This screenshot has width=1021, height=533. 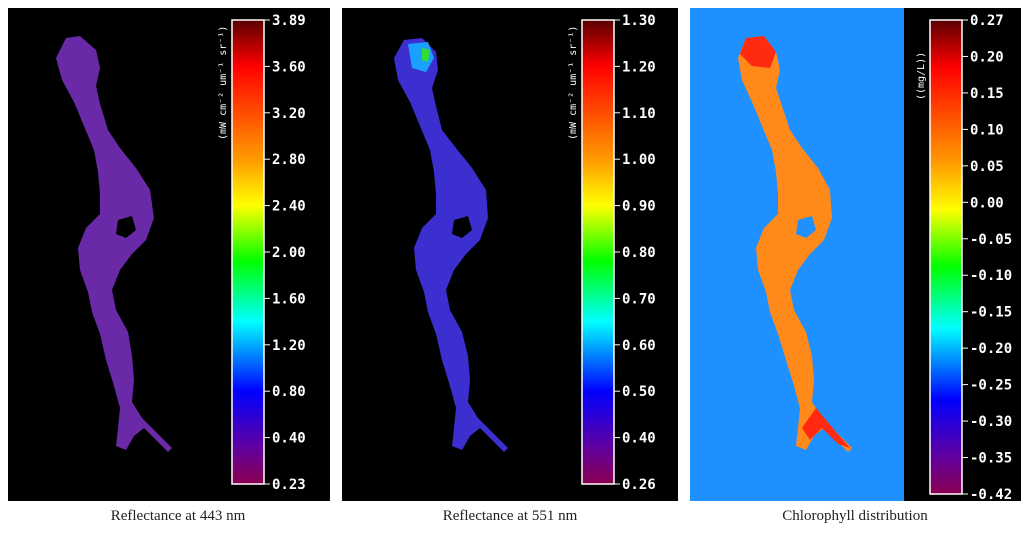 I want to click on caption-551: Reflectance at 551 nm, so click(x=510, y=516).